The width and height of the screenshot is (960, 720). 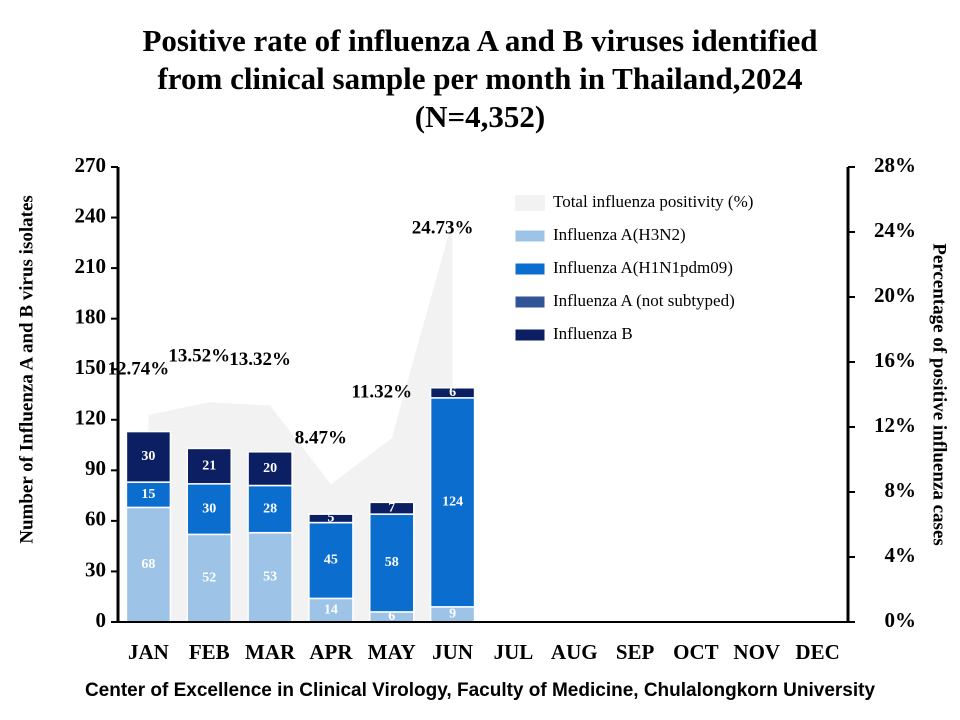 I want to click on y2-tick-label: 16%, so click(x=895, y=360).